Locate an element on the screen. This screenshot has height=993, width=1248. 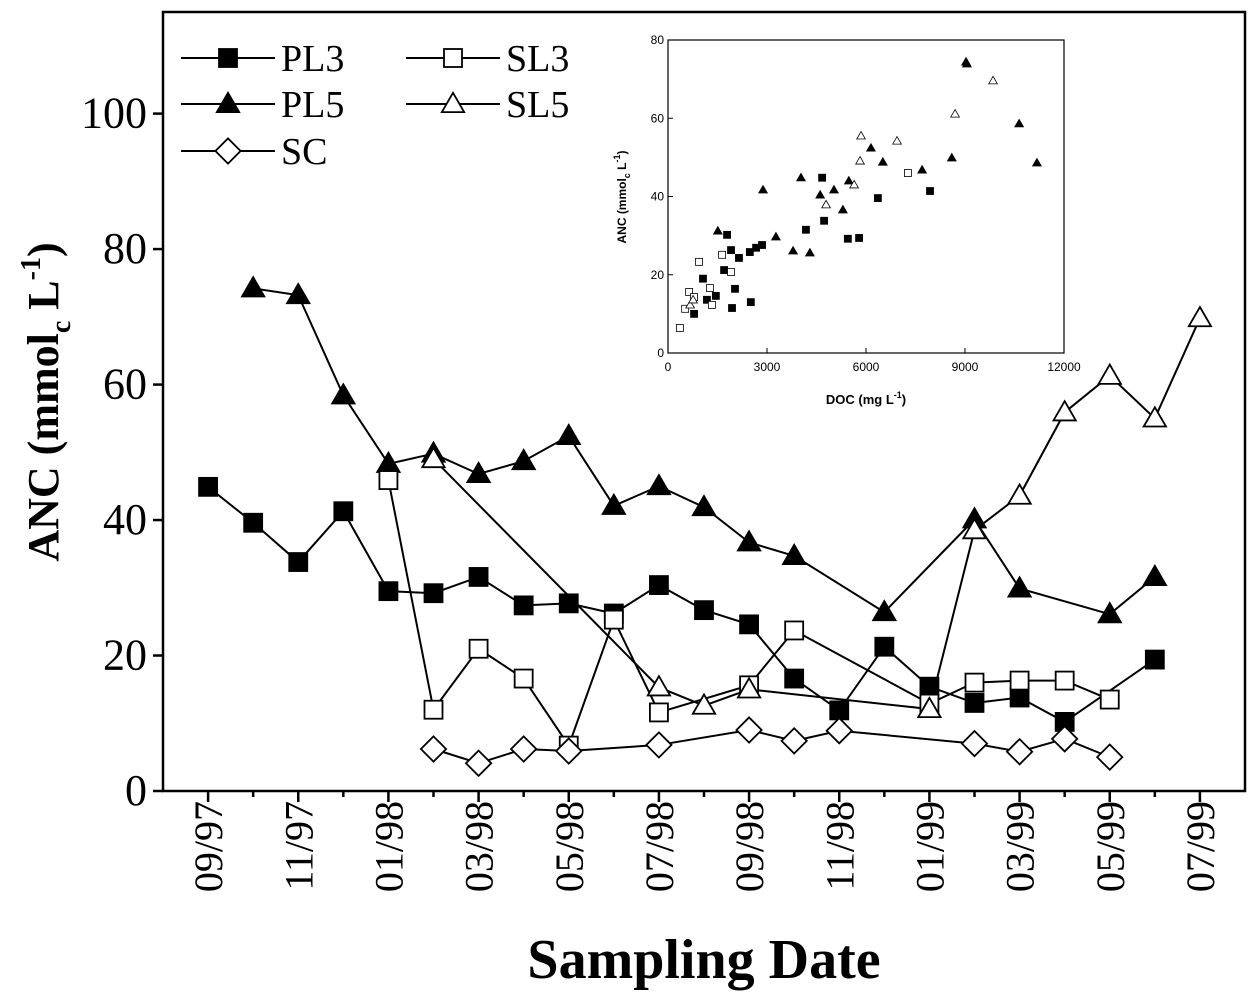
inset-x-tick-label: 0 is located at coordinates (668, 367).